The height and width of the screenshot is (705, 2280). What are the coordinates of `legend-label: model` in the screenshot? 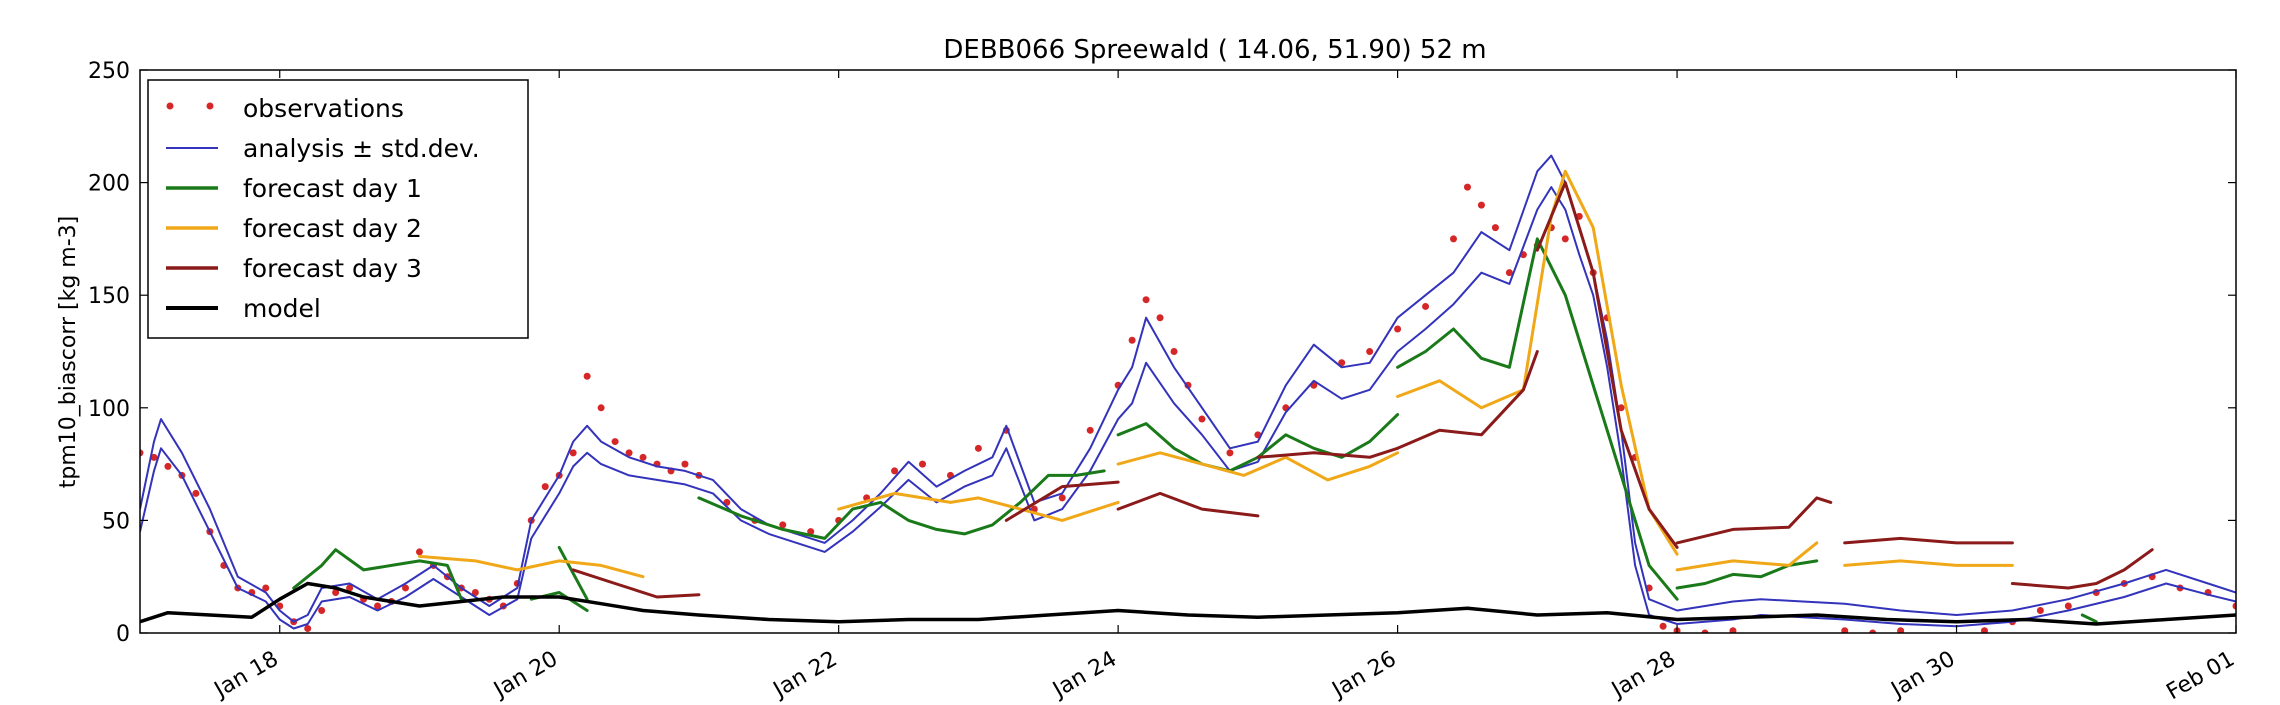 It's located at (282, 308).